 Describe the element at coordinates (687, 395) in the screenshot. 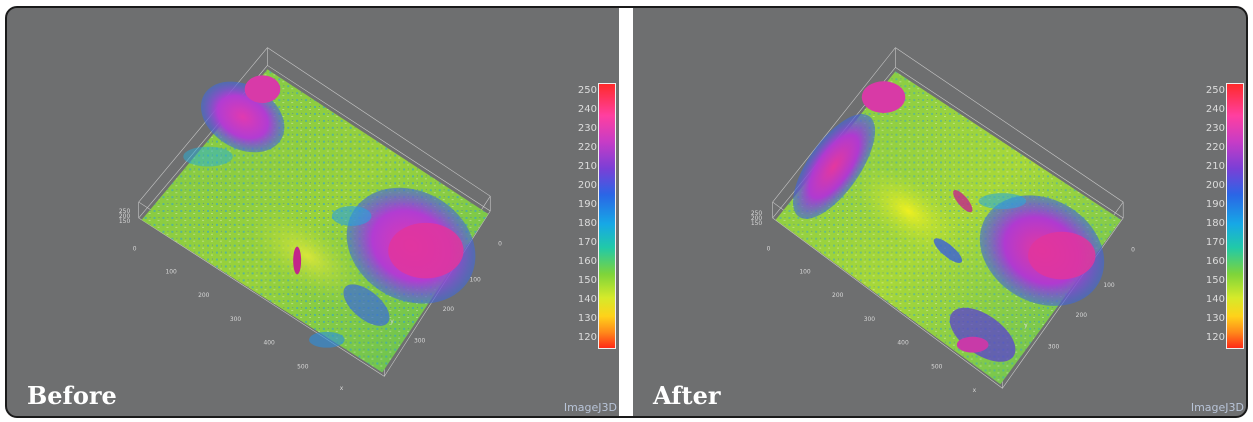

I see `panel-caption: After` at that location.